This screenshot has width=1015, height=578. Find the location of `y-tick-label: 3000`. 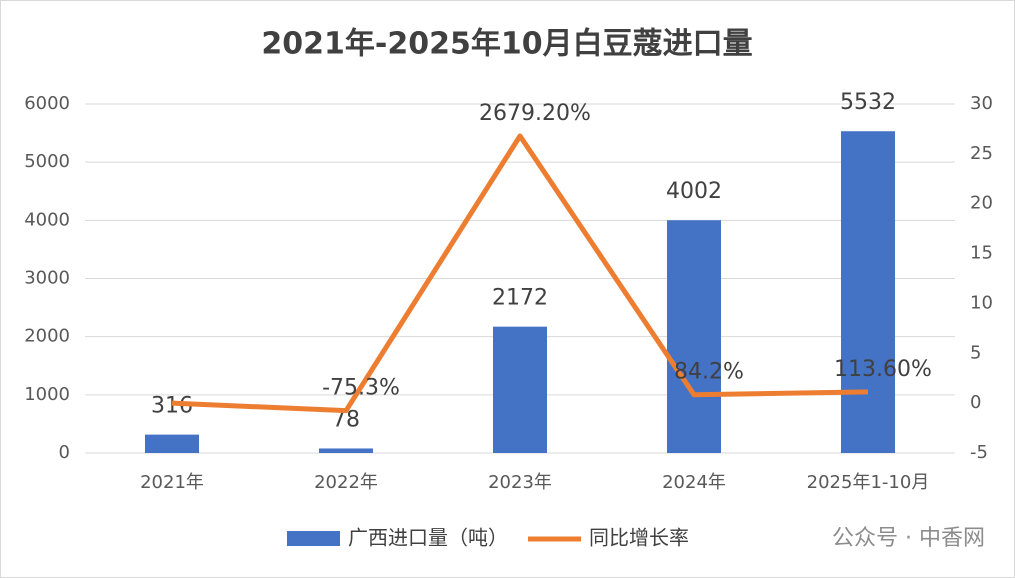

y-tick-label: 3000 is located at coordinates (47, 278).